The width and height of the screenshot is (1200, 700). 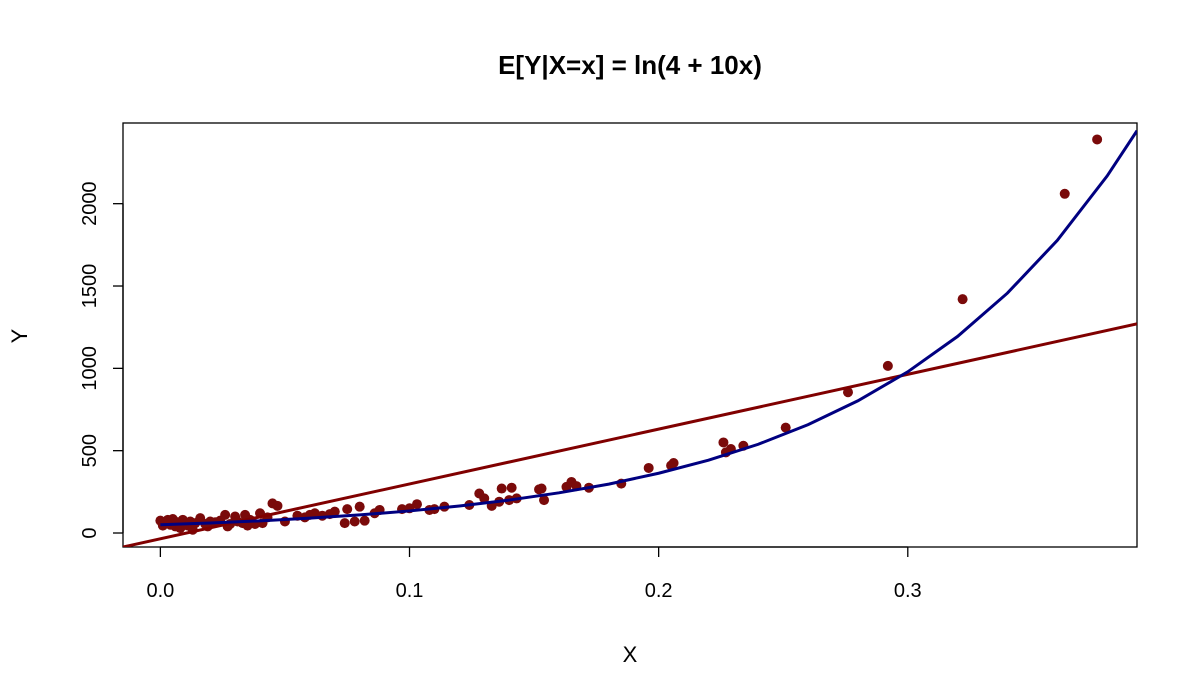 What do you see at coordinates (534, 574) in the screenshot?
I see `x-axis: 0.0 0.1 0.2 0.3` at bounding box center [534, 574].